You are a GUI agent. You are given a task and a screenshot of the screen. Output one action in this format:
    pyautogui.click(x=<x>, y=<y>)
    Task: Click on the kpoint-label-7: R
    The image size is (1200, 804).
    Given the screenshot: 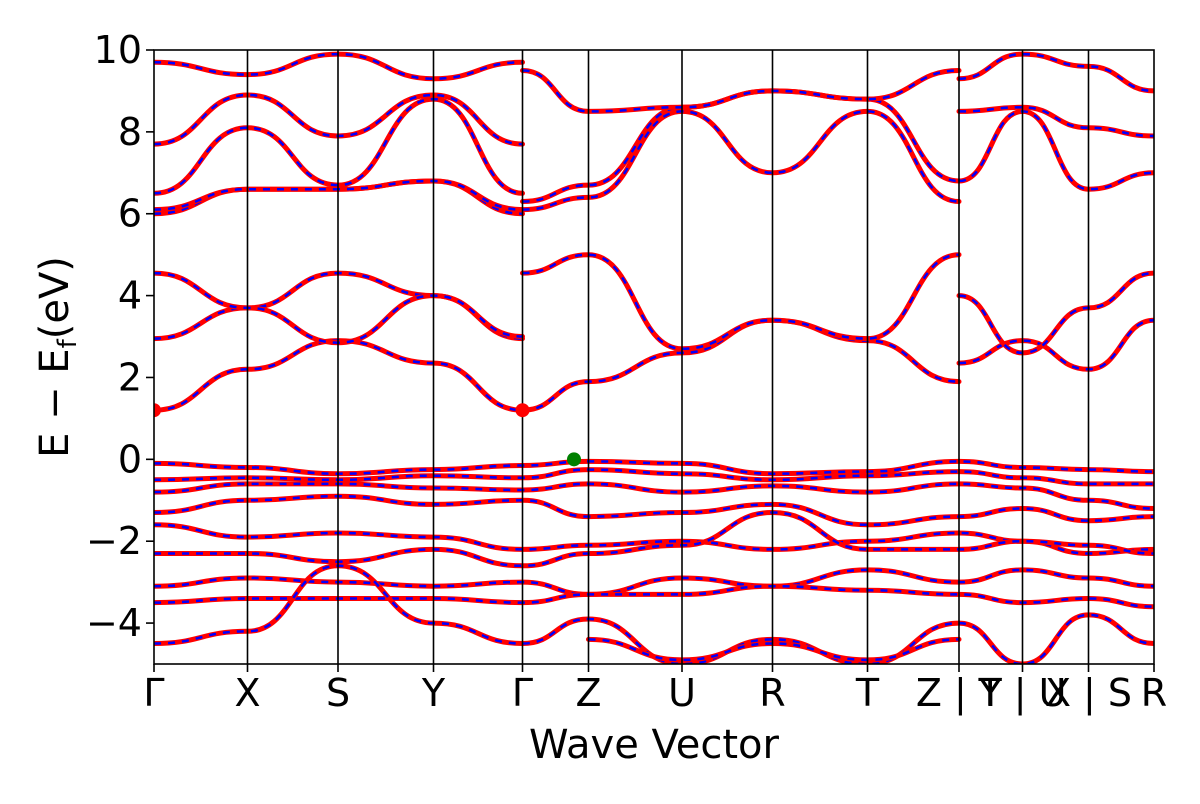 What is the action you would take?
    pyautogui.click(x=772, y=693)
    